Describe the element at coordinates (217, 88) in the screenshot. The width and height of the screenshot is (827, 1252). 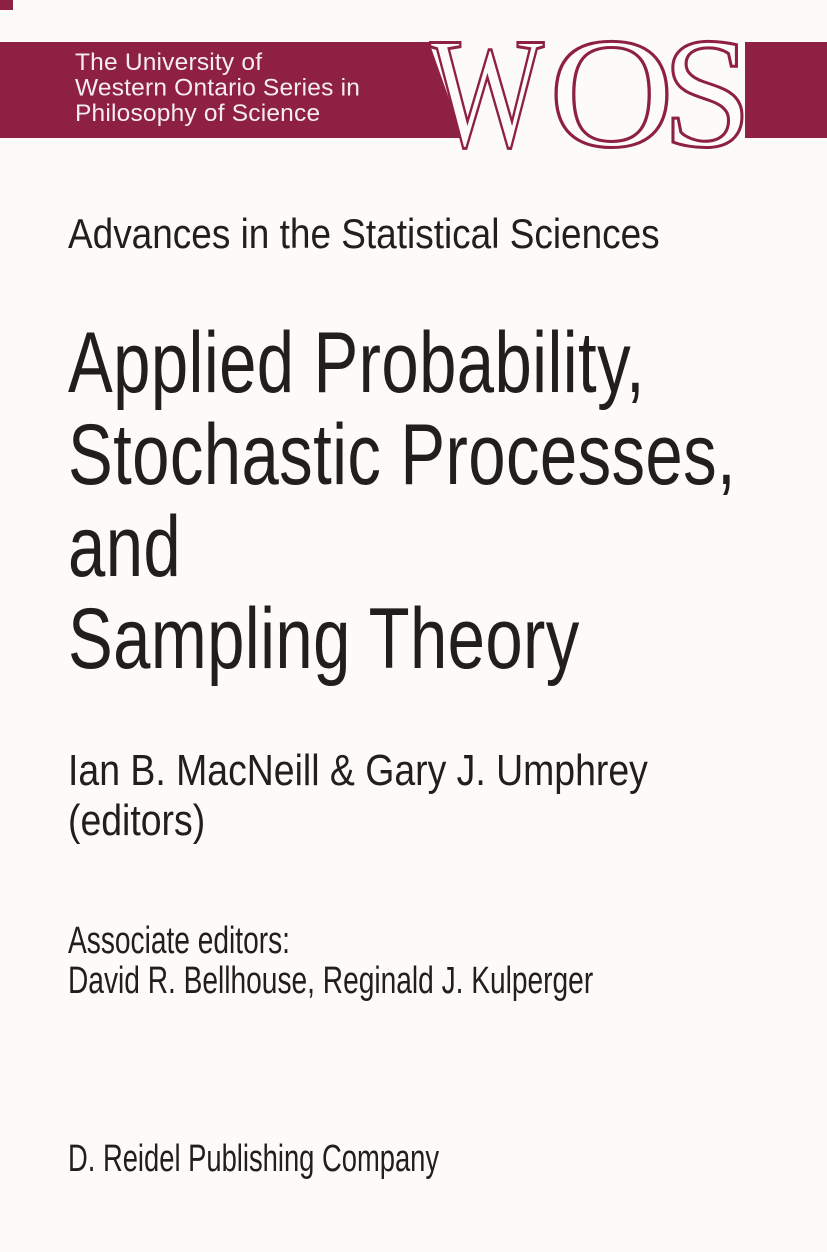
I see `banner-series-line-2: Western Ontario Series in` at that location.